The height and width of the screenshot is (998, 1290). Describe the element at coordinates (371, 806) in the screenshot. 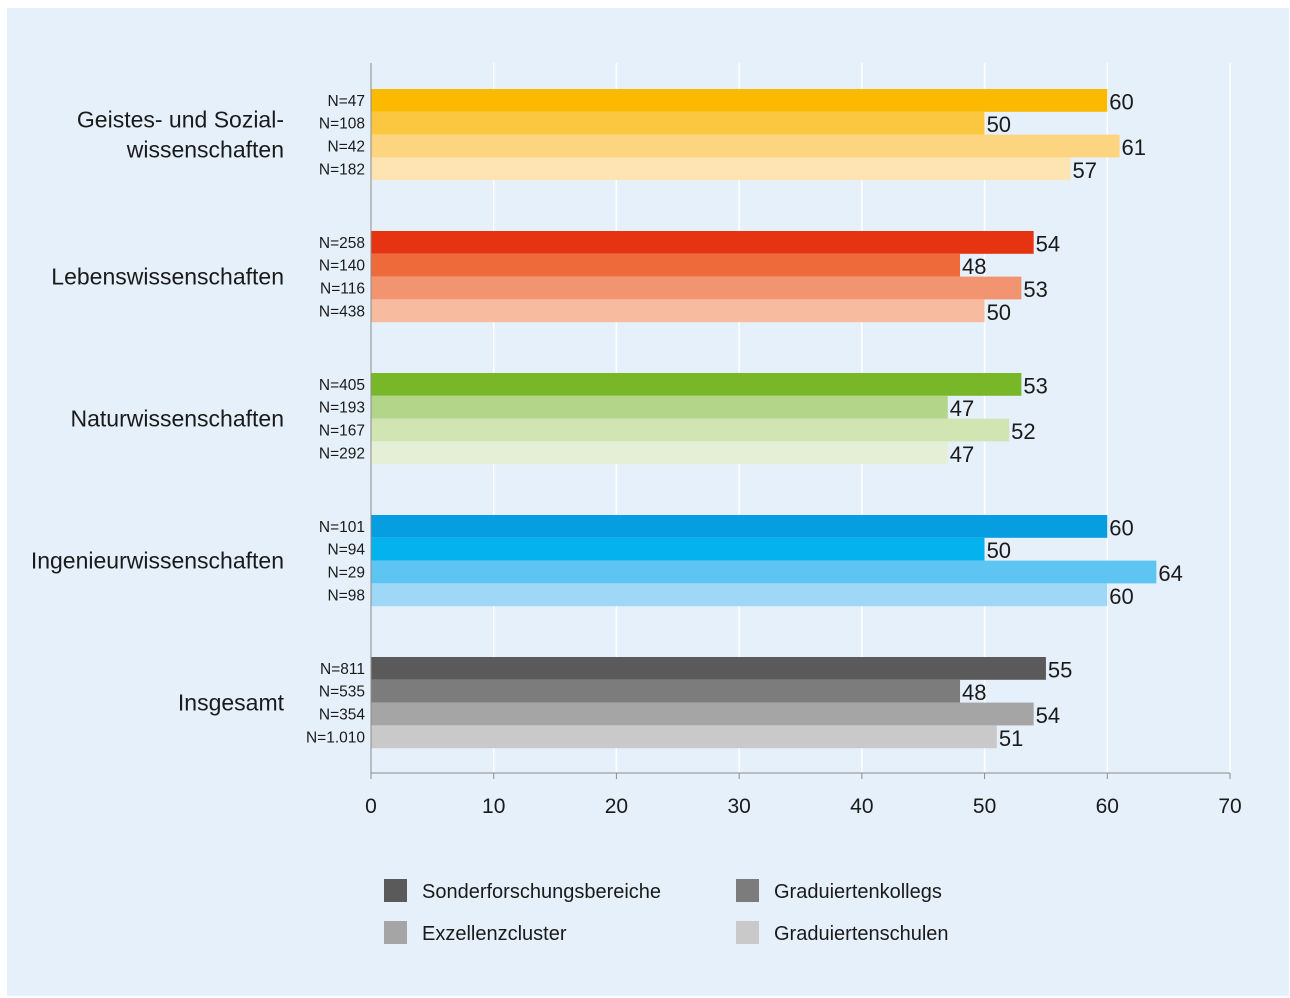

I see `x-tick-label: 0` at that location.